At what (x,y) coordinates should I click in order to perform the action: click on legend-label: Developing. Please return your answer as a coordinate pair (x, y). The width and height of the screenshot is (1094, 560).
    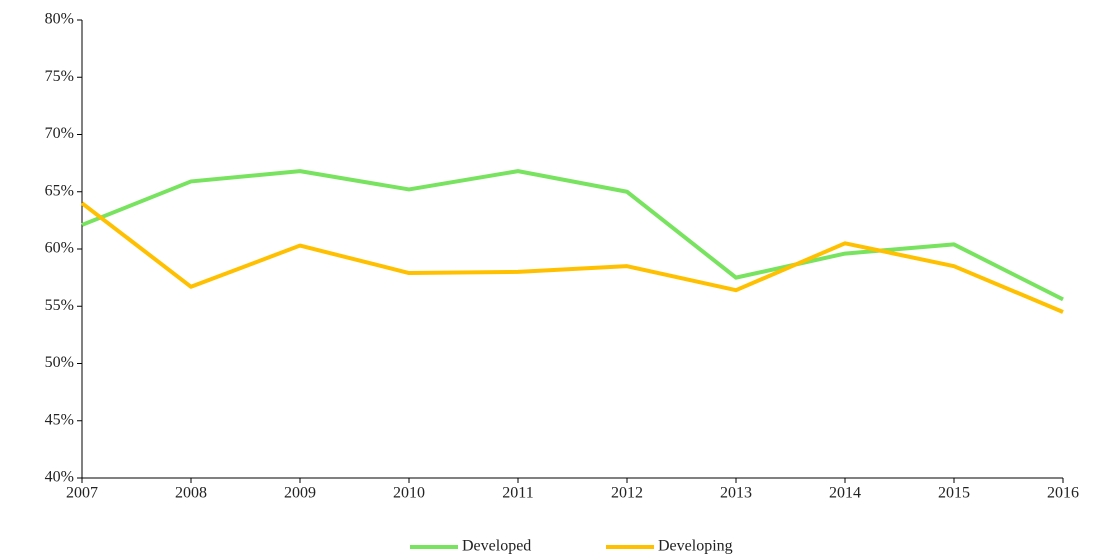
    Looking at the image, I should click on (695, 546).